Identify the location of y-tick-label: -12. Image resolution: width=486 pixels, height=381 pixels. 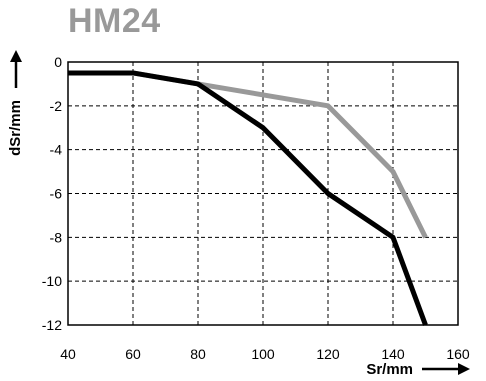
(52, 325).